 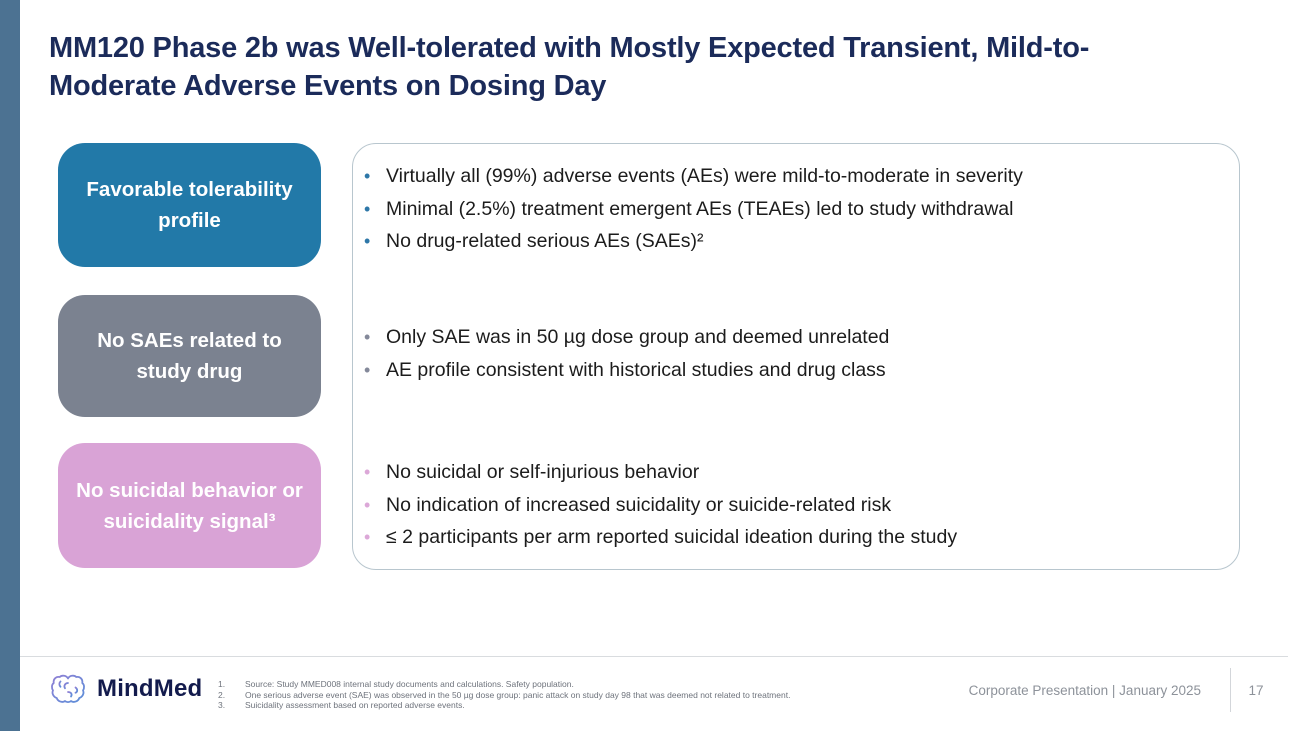 What do you see at coordinates (150, 688) in the screenshot?
I see `mindmed-wordmark: MindMed` at bounding box center [150, 688].